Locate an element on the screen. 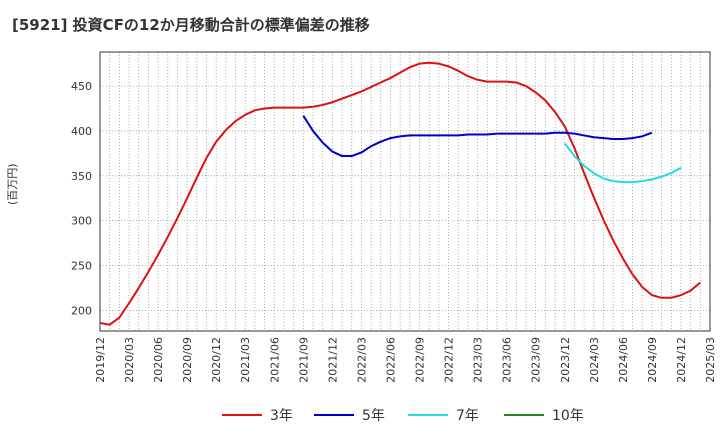 The height and width of the screenshot is (440, 720). legend-item: 10年 is located at coordinates (544, 415).